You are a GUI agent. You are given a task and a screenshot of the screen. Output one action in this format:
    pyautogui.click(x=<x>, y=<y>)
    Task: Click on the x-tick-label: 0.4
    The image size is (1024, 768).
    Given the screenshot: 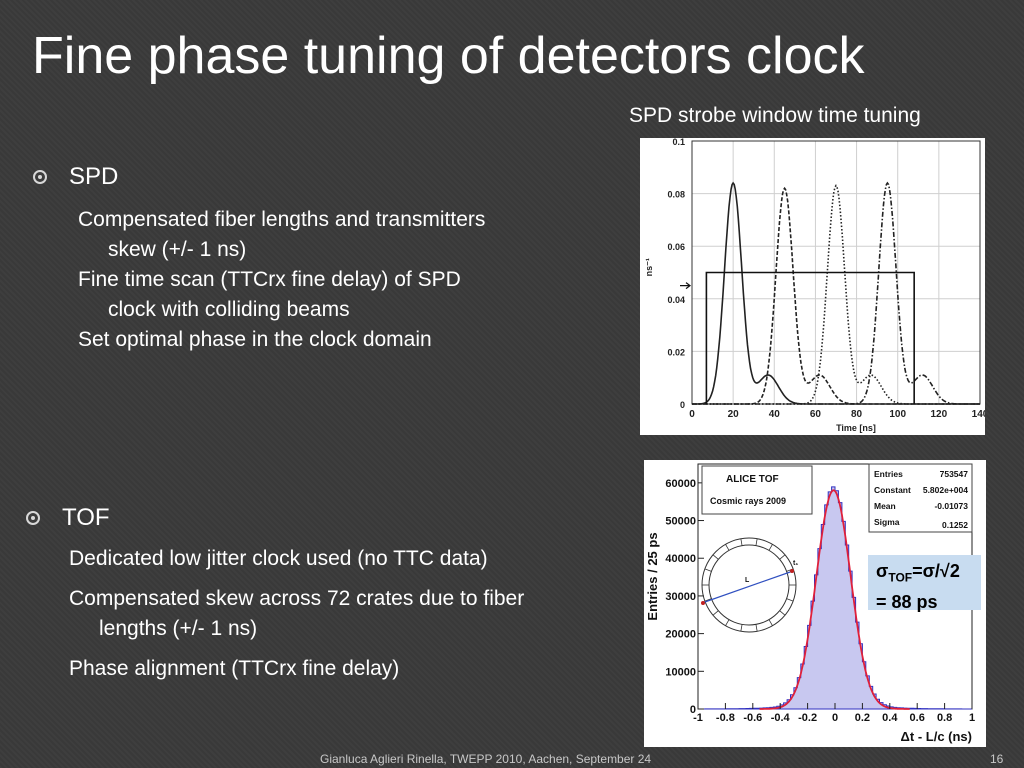 What is the action you would take?
    pyautogui.click(x=890, y=718)
    